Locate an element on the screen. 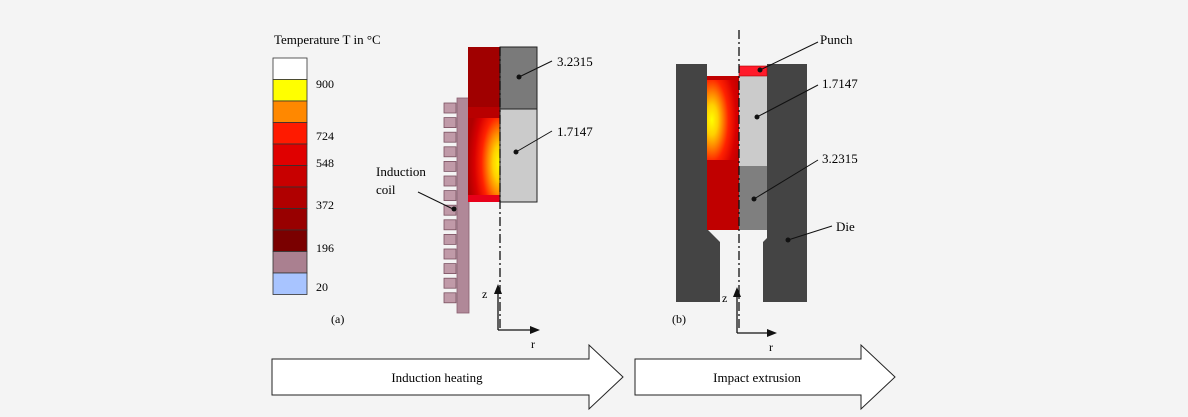  leader-dot is located at coordinates (454, 209).